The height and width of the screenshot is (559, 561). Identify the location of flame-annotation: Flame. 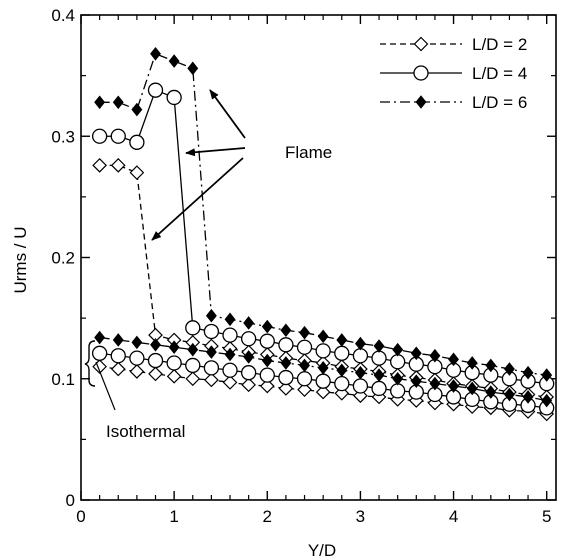
(308, 152).